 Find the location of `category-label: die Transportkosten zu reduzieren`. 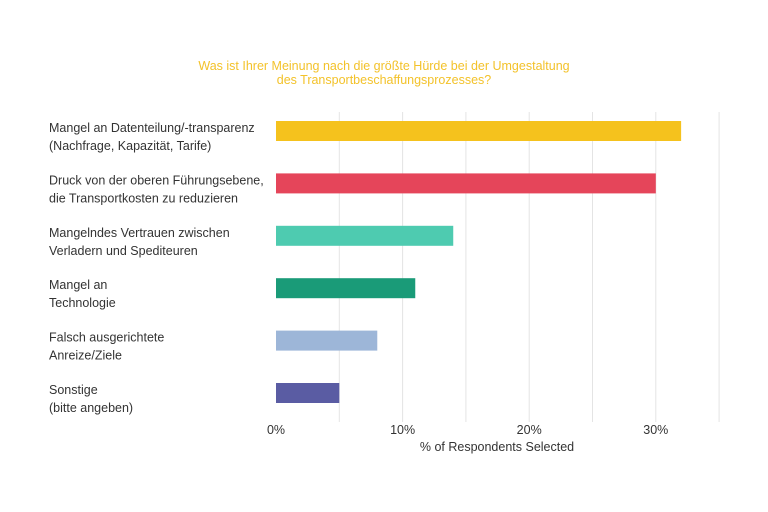

category-label: die Transportkosten zu reduzieren is located at coordinates (143, 198).